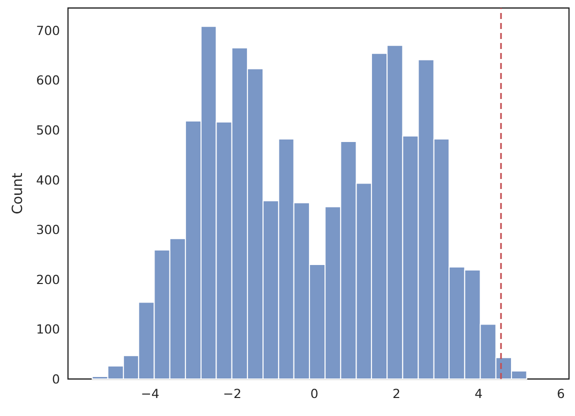 This screenshot has height=416, width=575. What do you see at coordinates (150, 393) in the screenshot?
I see `x-tick-label: −4` at bounding box center [150, 393].